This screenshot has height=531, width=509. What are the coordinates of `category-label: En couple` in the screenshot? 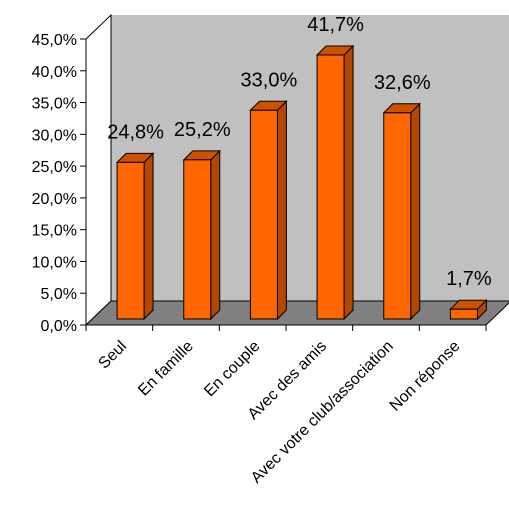 It's located at (232, 369).